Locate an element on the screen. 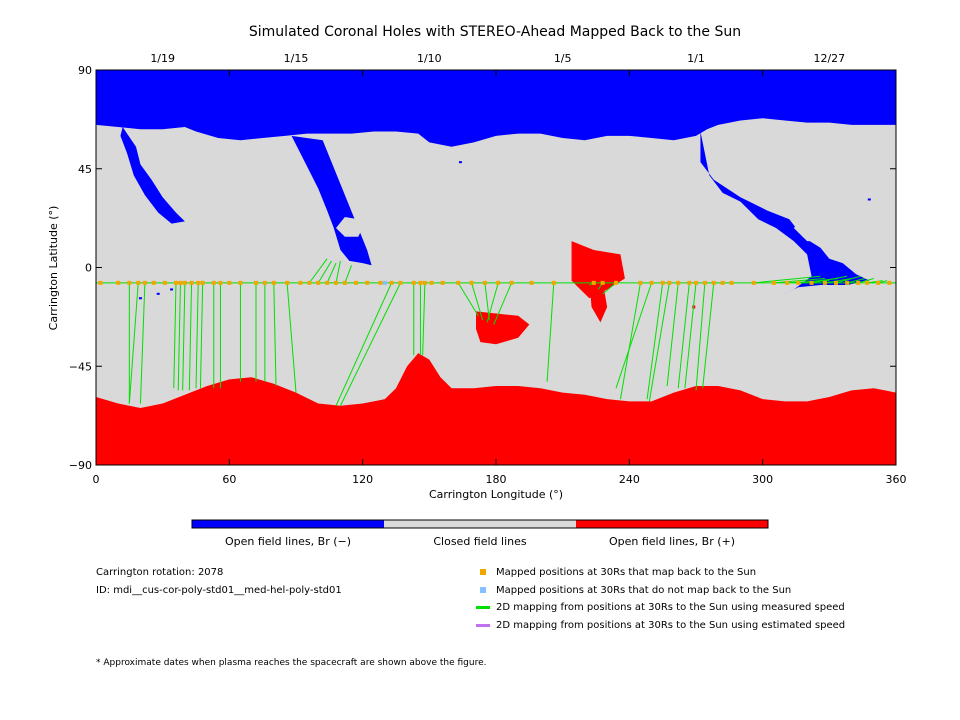 This screenshot has width=960, height=720. colorbar-closed is located at coordinates (480, 524).